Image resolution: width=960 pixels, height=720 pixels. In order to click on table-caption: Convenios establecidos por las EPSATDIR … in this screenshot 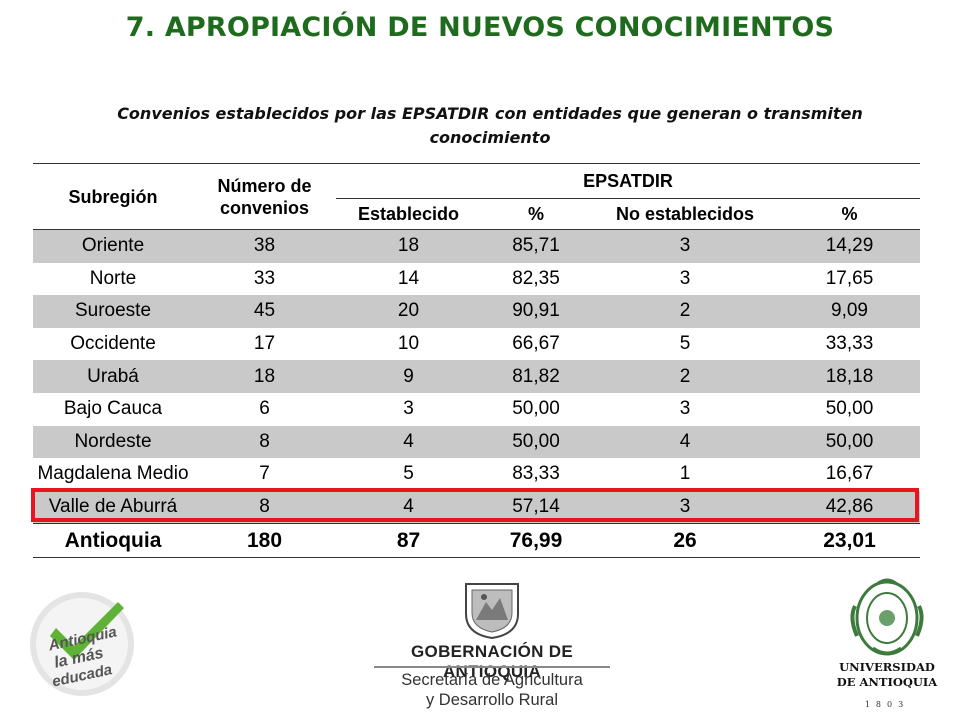, I will do `click(490, 125)`.